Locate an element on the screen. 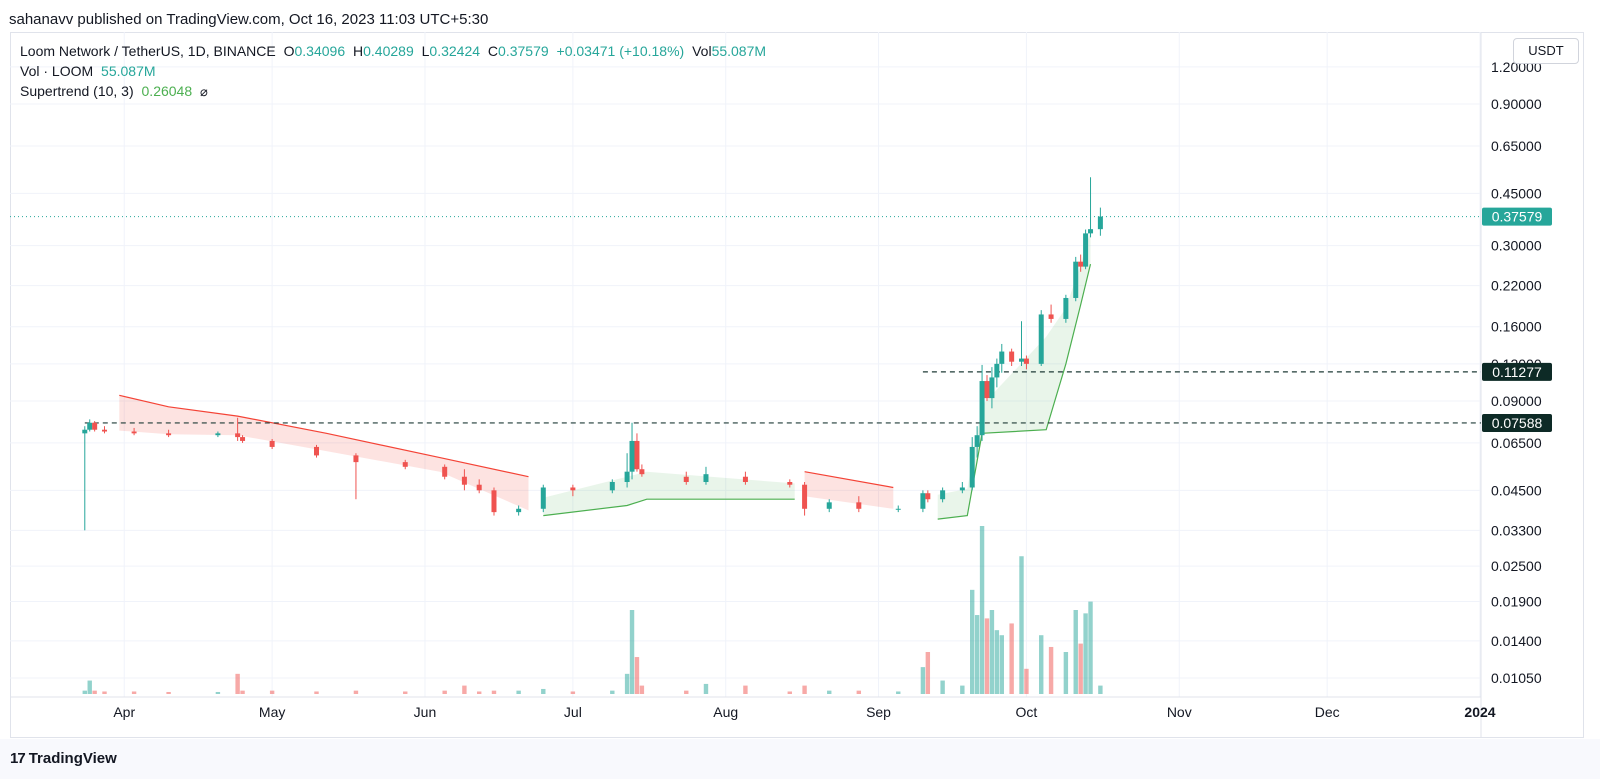  low-value: 0.32424 is located at coordinates (455, 51).